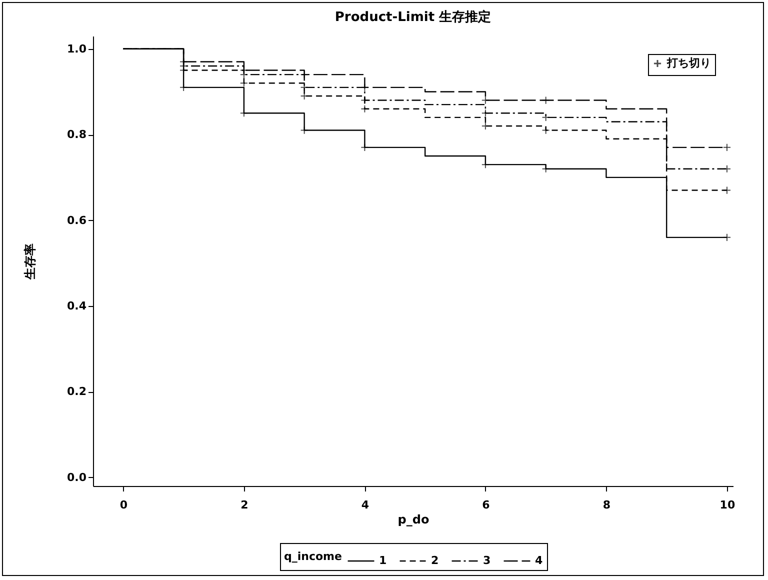  I want to click on x-tick-label: 8, so click(606, 505).